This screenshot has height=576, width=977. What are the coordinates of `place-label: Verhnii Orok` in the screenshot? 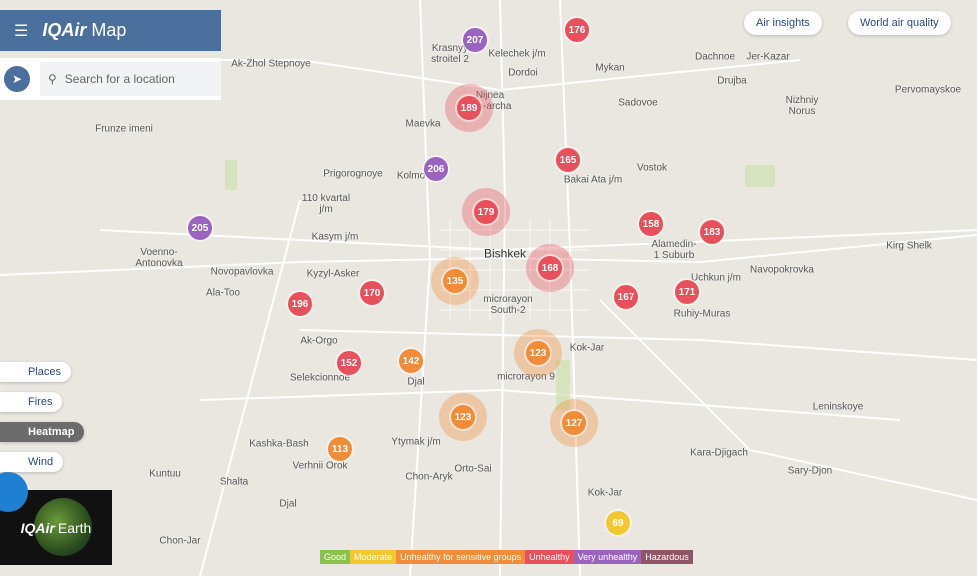 It's located at (320, 466).